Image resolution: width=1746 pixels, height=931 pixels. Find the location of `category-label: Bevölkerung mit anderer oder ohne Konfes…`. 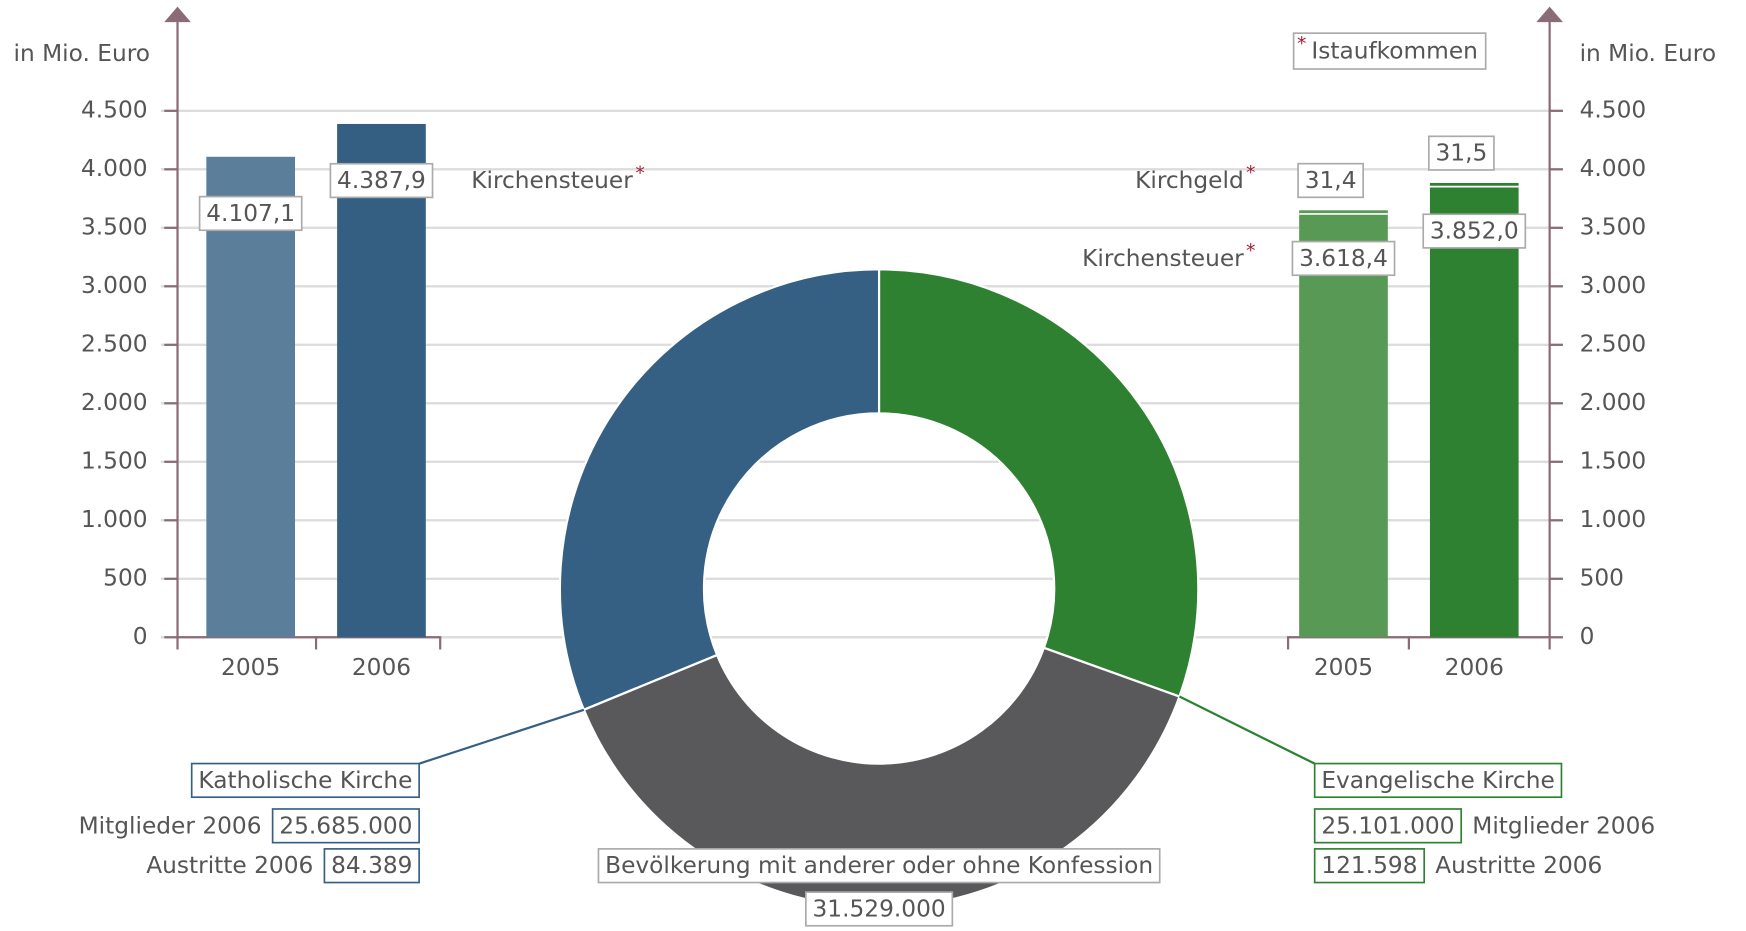

category-label: Bevölkerung mit anderer oder ohne Konfes… is located at coordinates (879, 865).